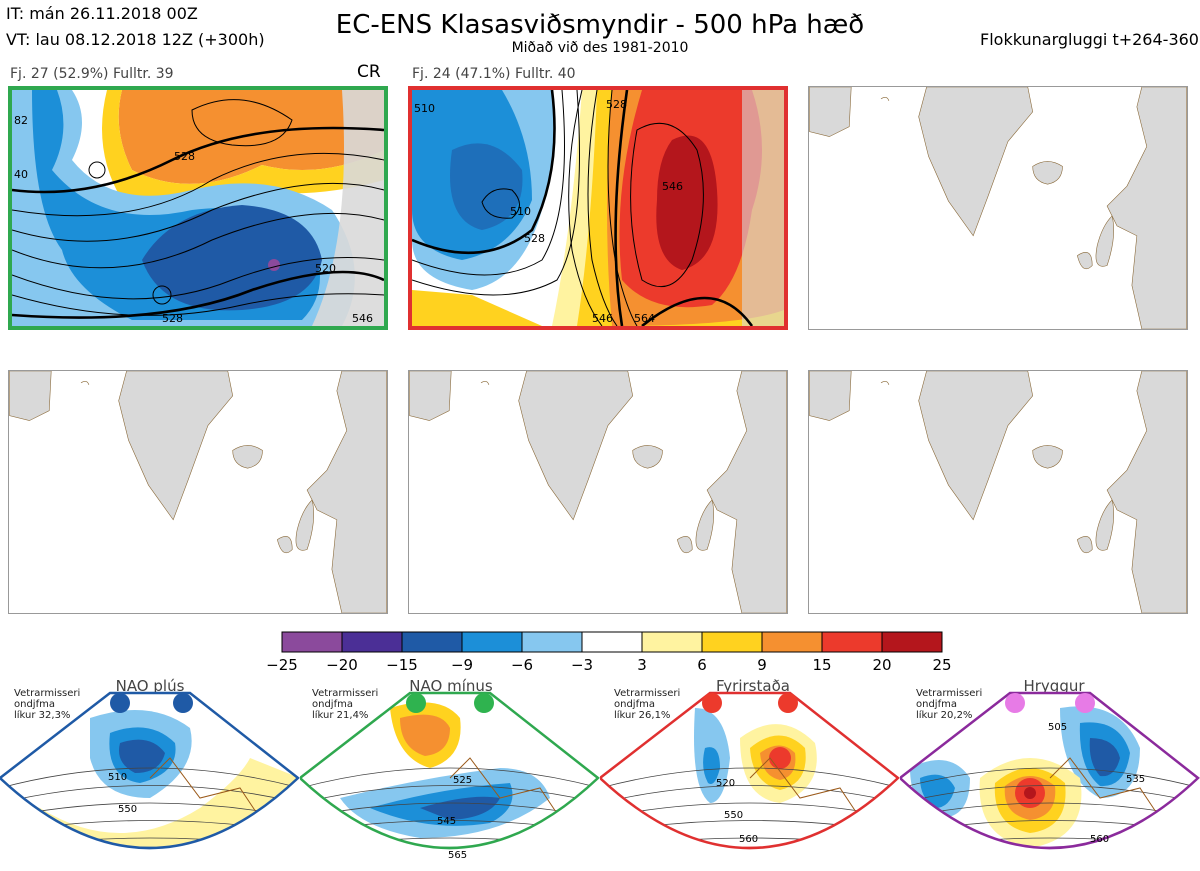 This screenshot has width=1200, height=871. What do you see at coordinates (949, 704) in the screenshot?
I see `regime-note-ridge: Vetrarmisseri ondjfma líkur 20,2%` at bounding box center [949, 704].